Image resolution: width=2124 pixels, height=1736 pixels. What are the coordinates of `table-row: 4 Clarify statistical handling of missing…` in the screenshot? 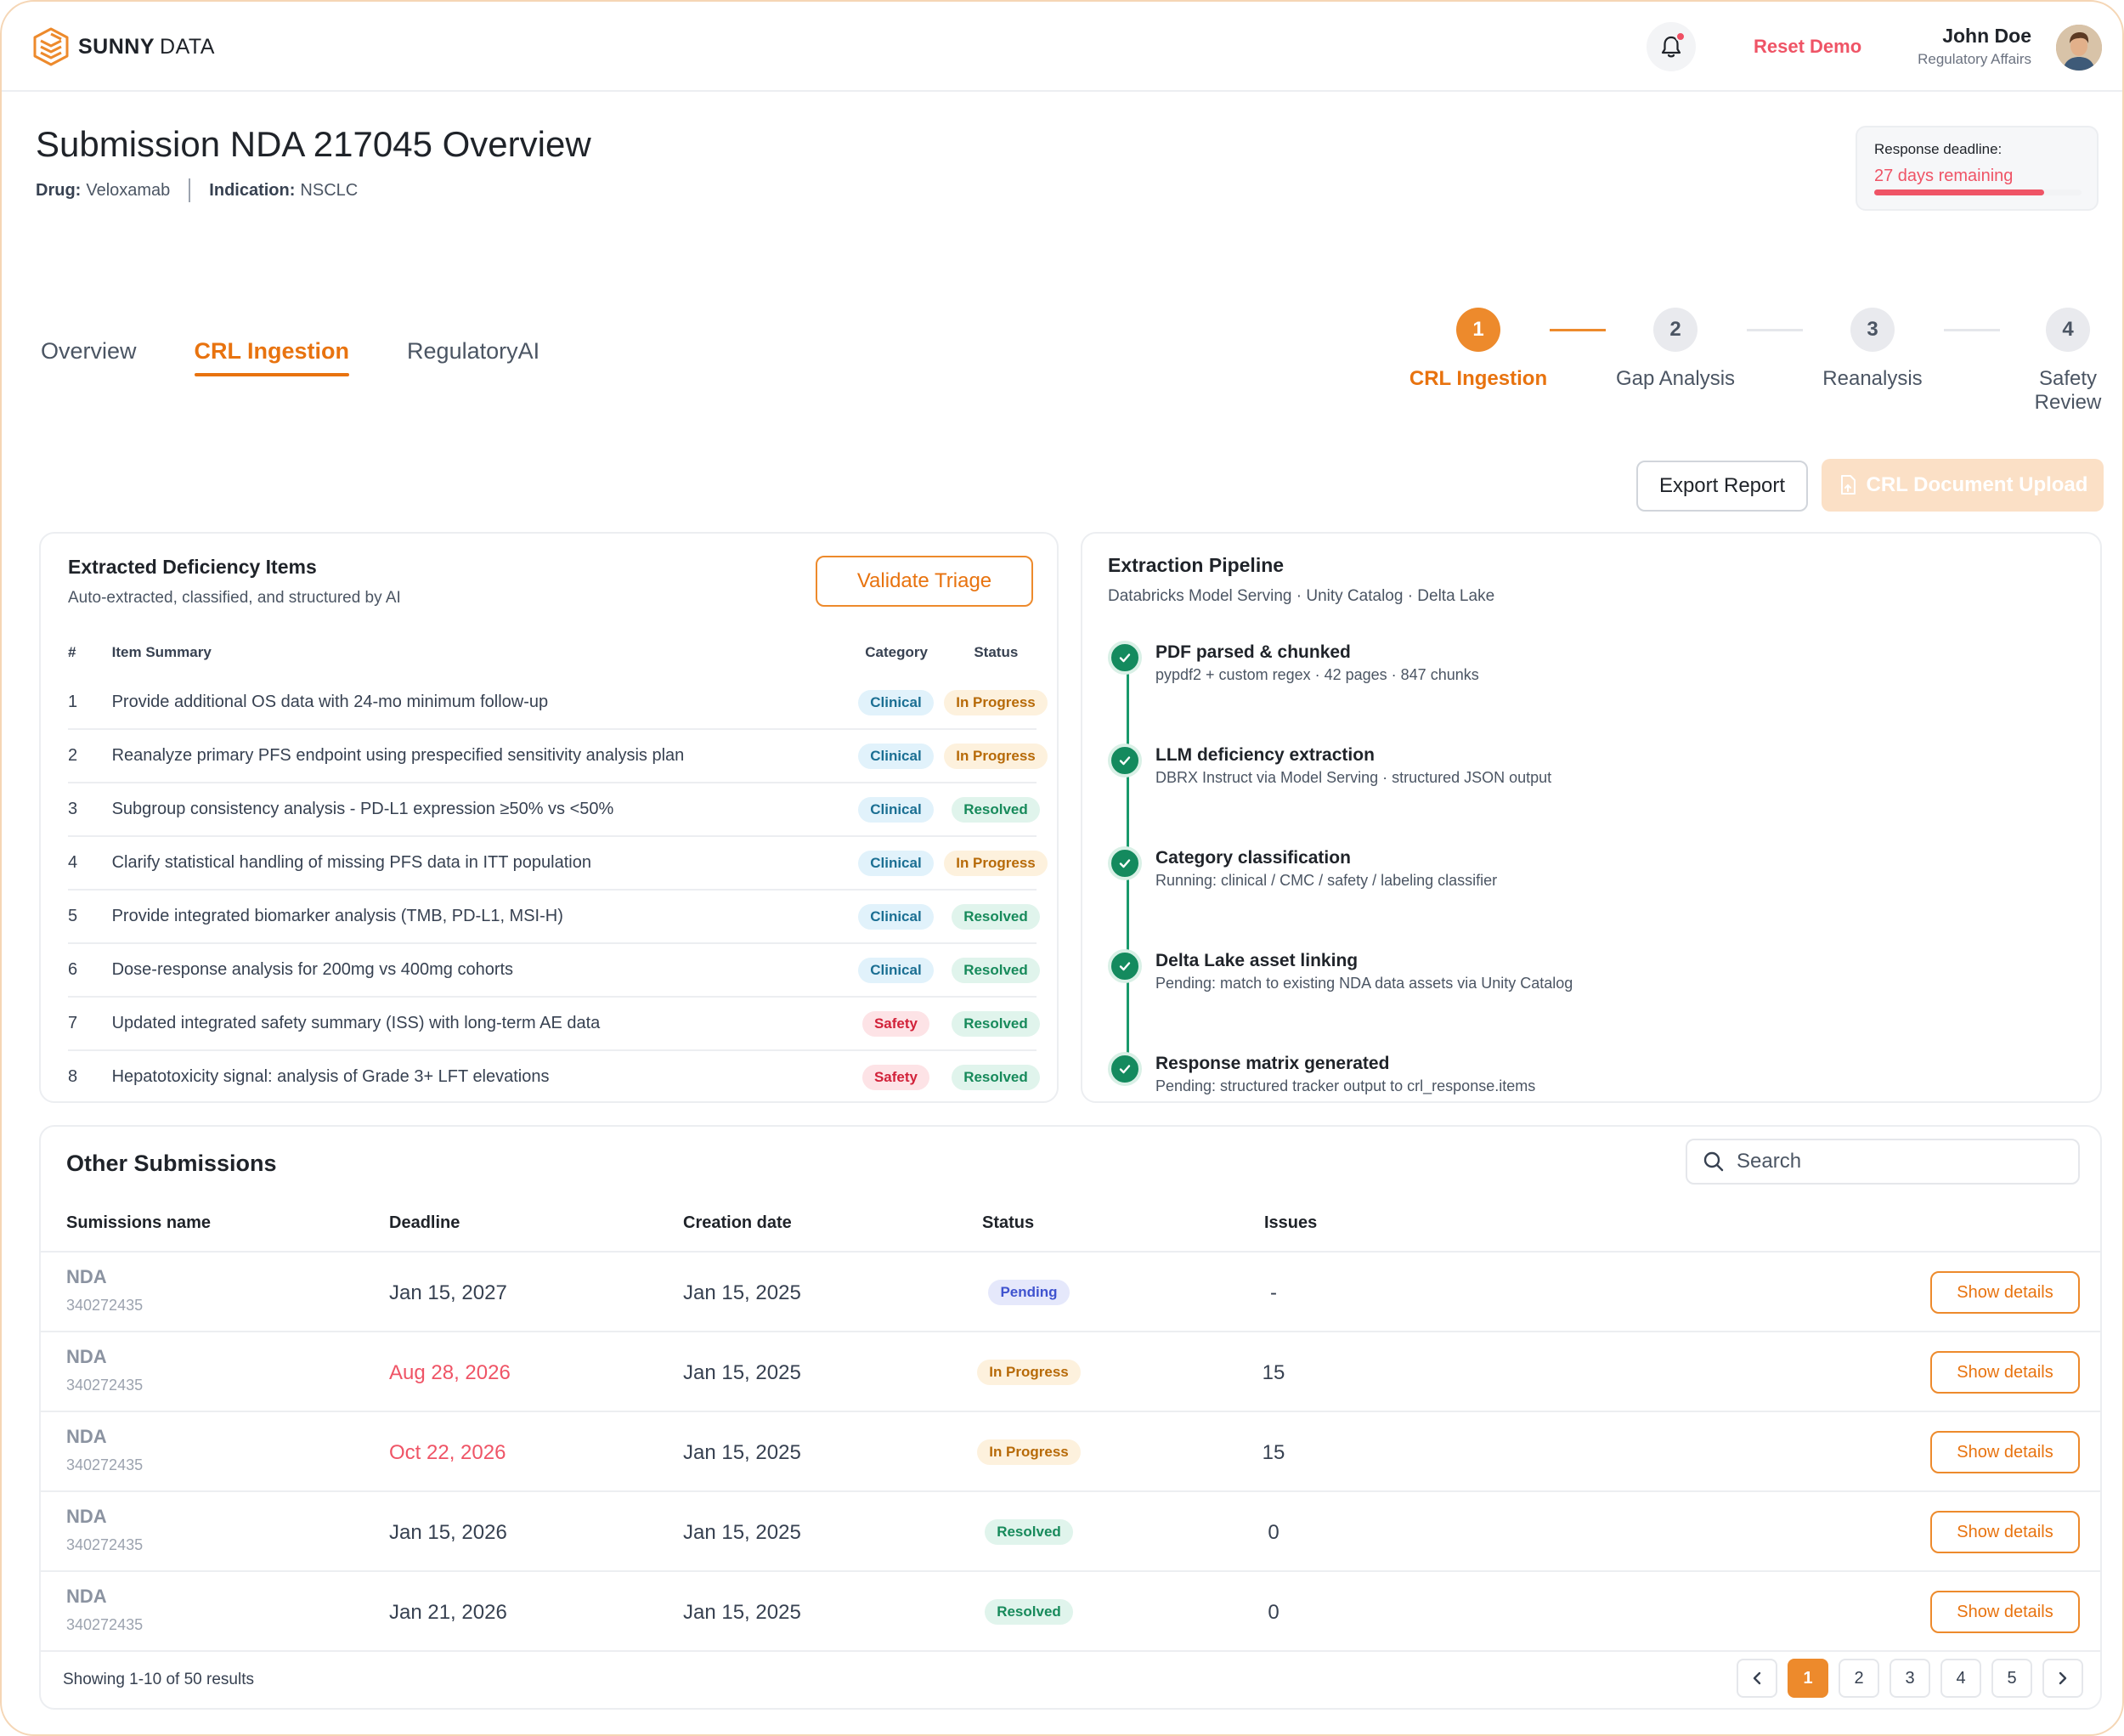 It's located at (558, 864).